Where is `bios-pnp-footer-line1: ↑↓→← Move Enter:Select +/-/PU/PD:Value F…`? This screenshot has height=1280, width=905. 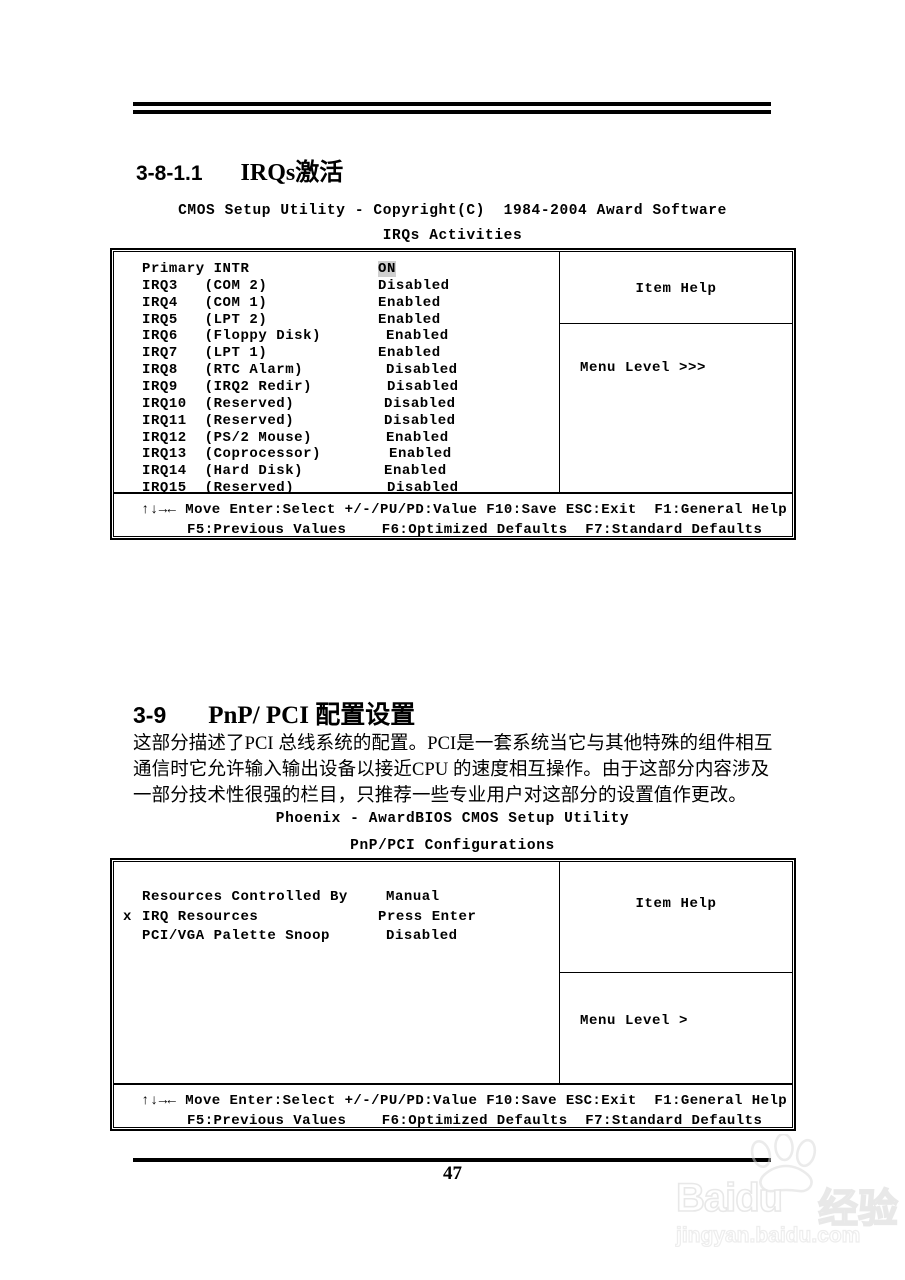
bios-pnp-footer-line1: ↑↓→← Move Enter:Select +/-/PU/PD:Value F… is located at coordinates (464, 1101).